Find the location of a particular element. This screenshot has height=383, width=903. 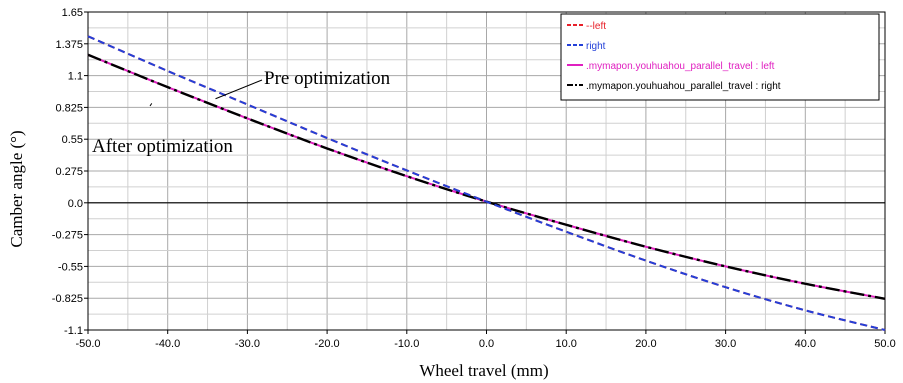

y-tick-label: 0.0 is located at coordinates (75, 204).